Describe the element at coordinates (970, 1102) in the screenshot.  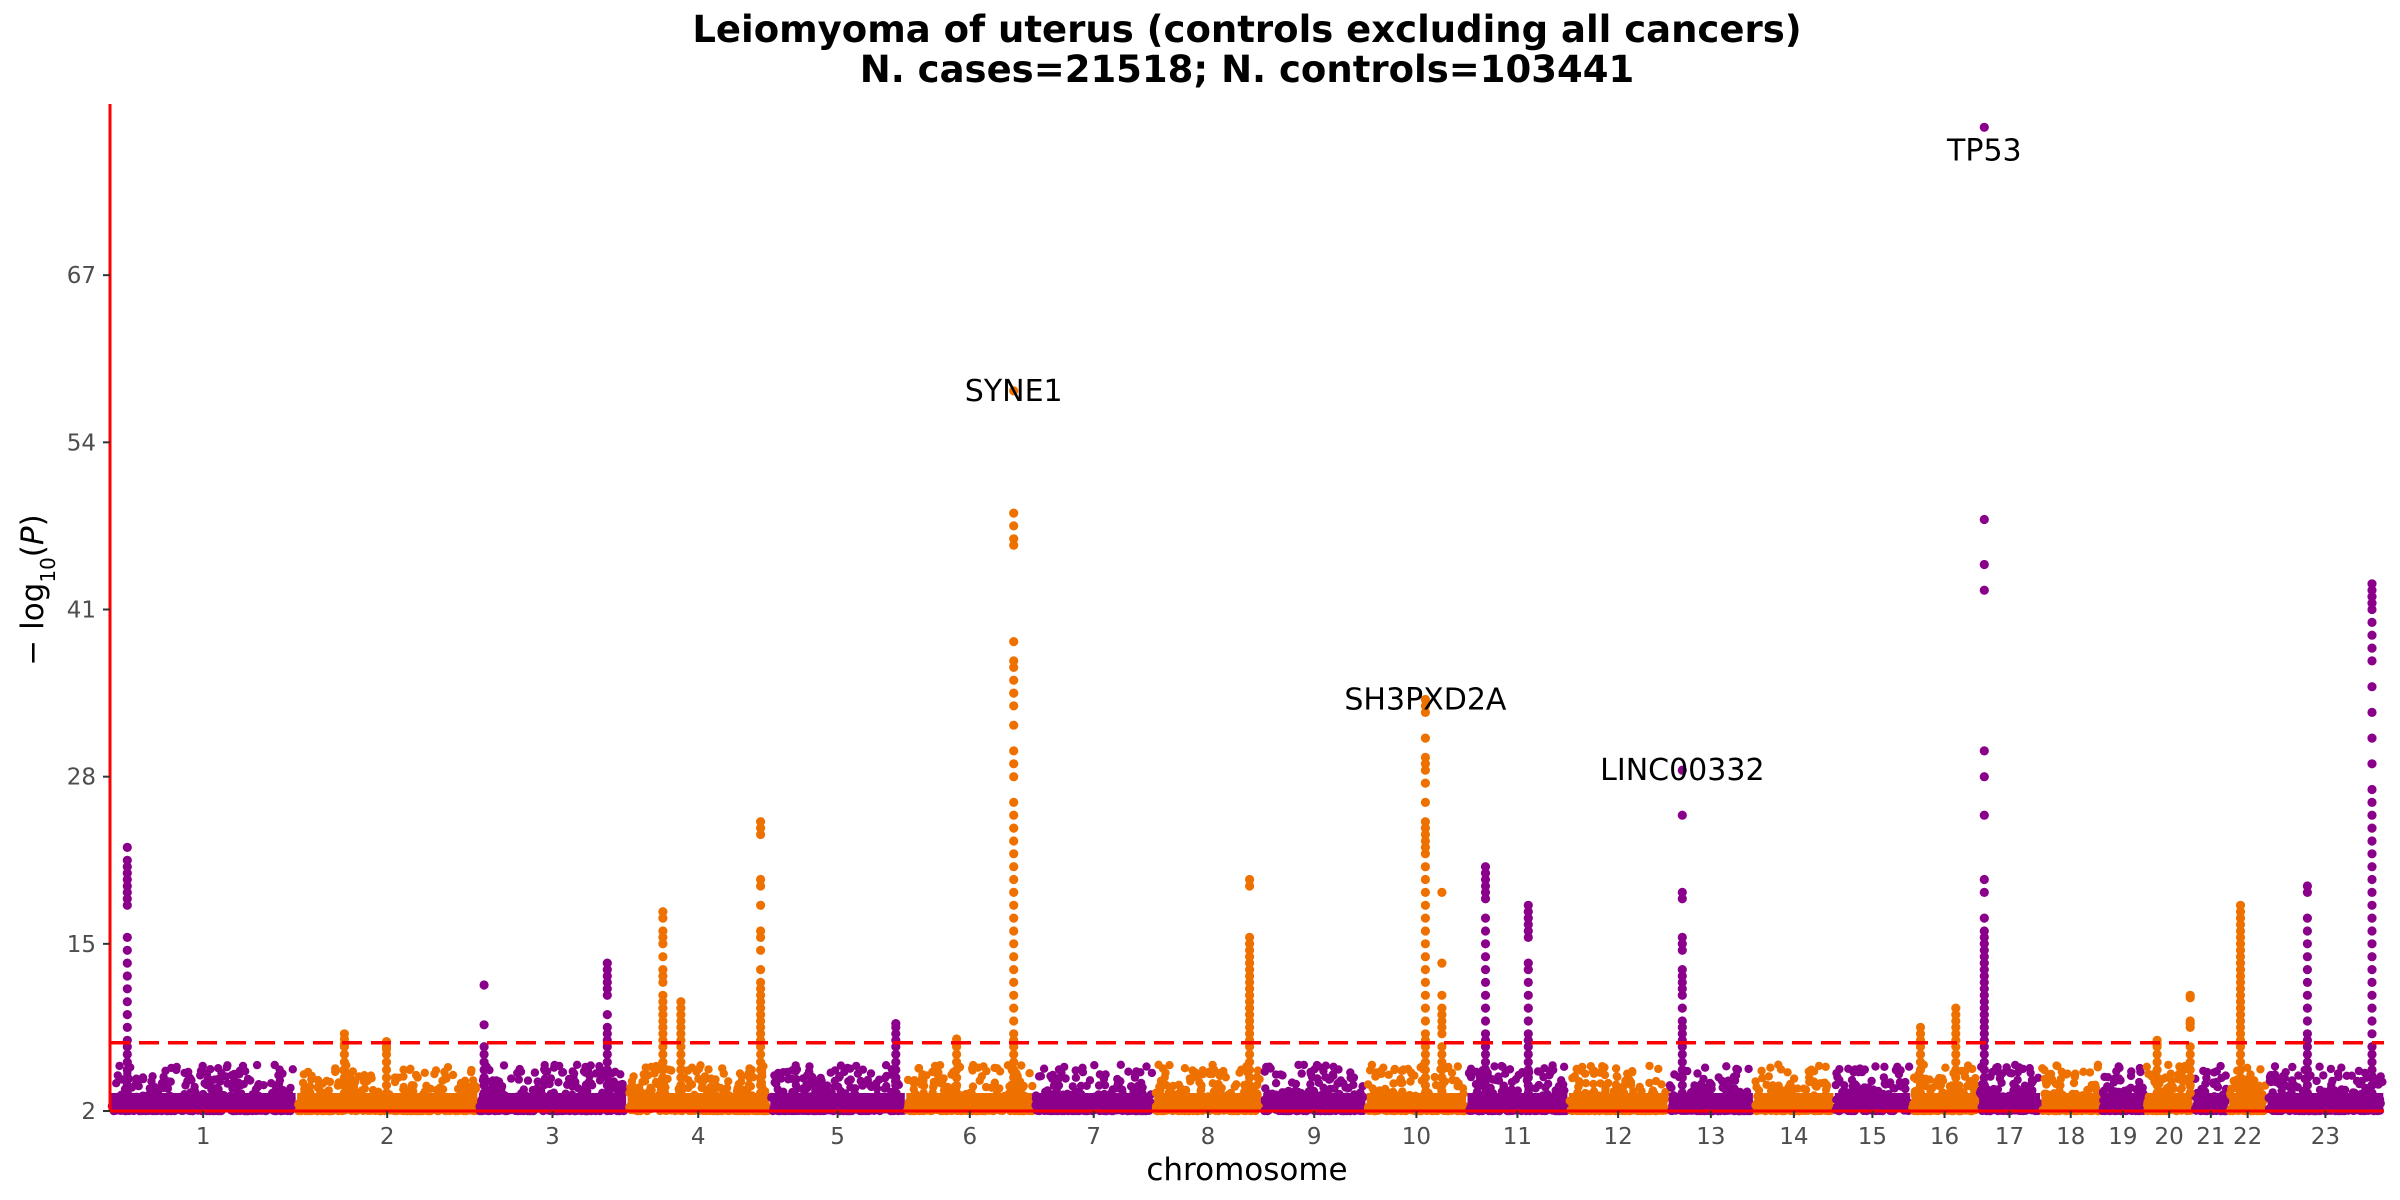
I see `chromosome-6-band` at that location.